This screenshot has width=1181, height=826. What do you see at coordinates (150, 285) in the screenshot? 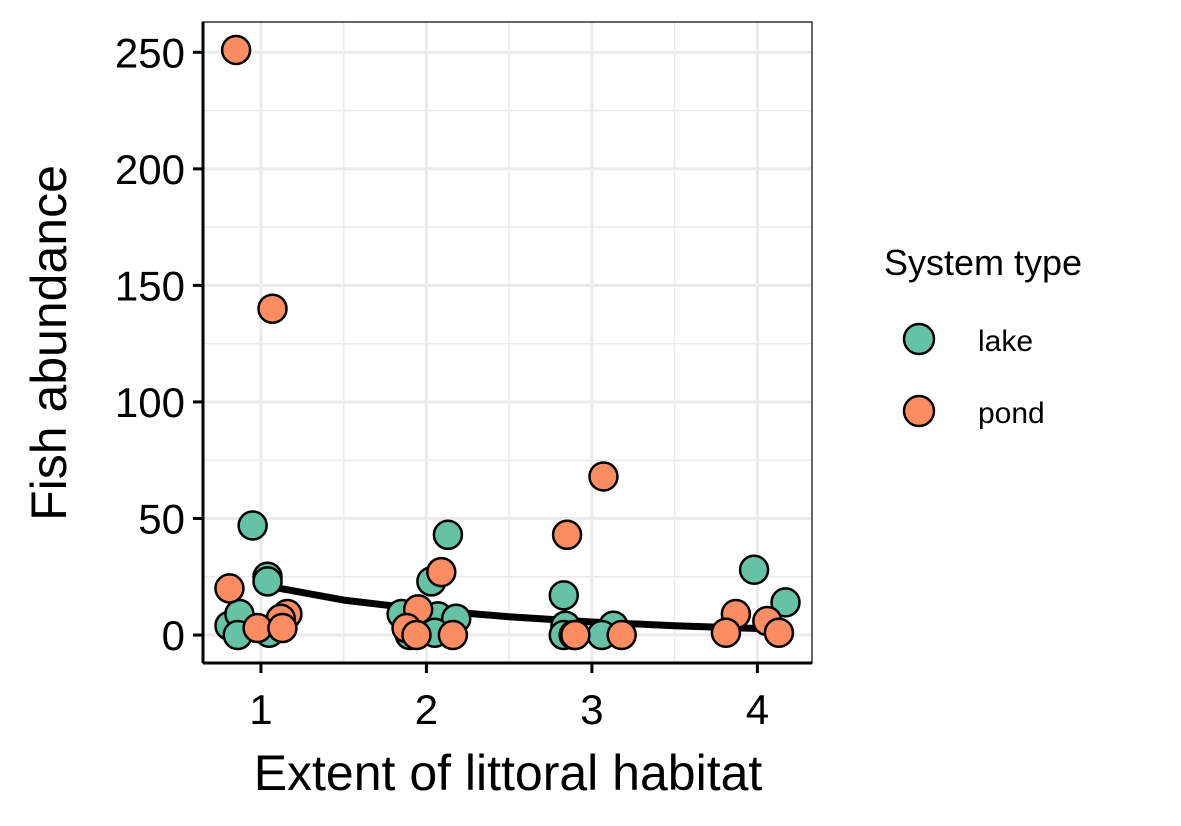
I see `y-tick-label: 150` at bounding box center [150, 285].